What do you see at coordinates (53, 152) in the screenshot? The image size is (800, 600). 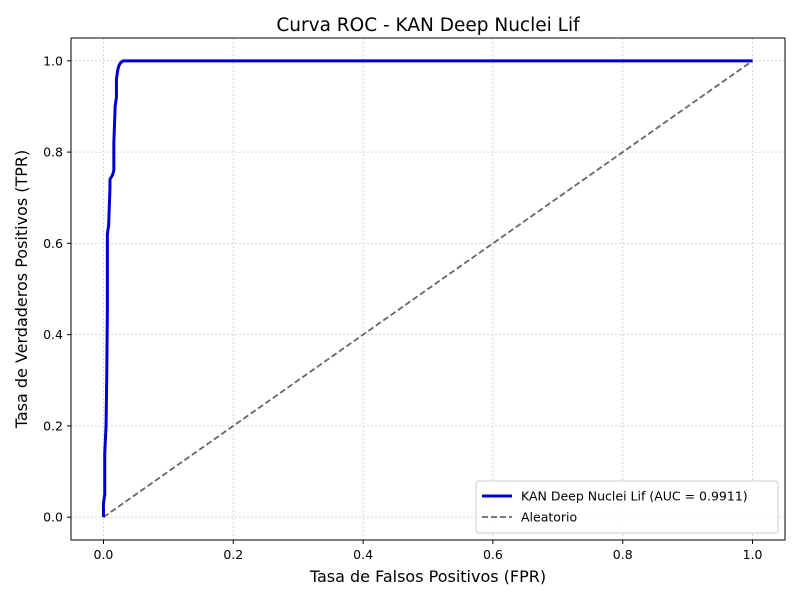 I see `y-tick-label: 0.8` at bounding box center [53, 152].